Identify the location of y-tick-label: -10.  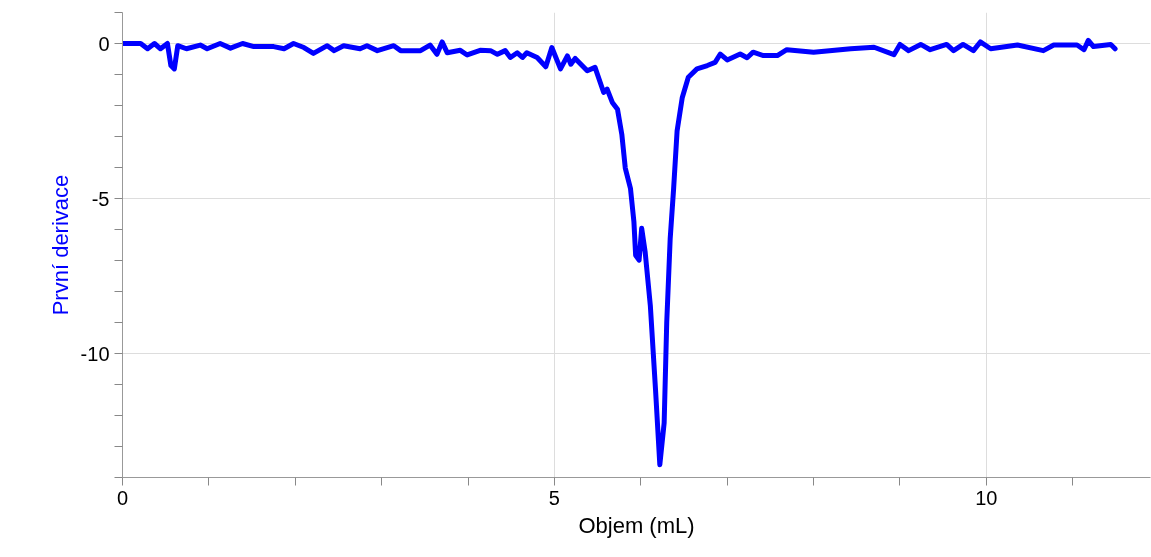
(95, 353).